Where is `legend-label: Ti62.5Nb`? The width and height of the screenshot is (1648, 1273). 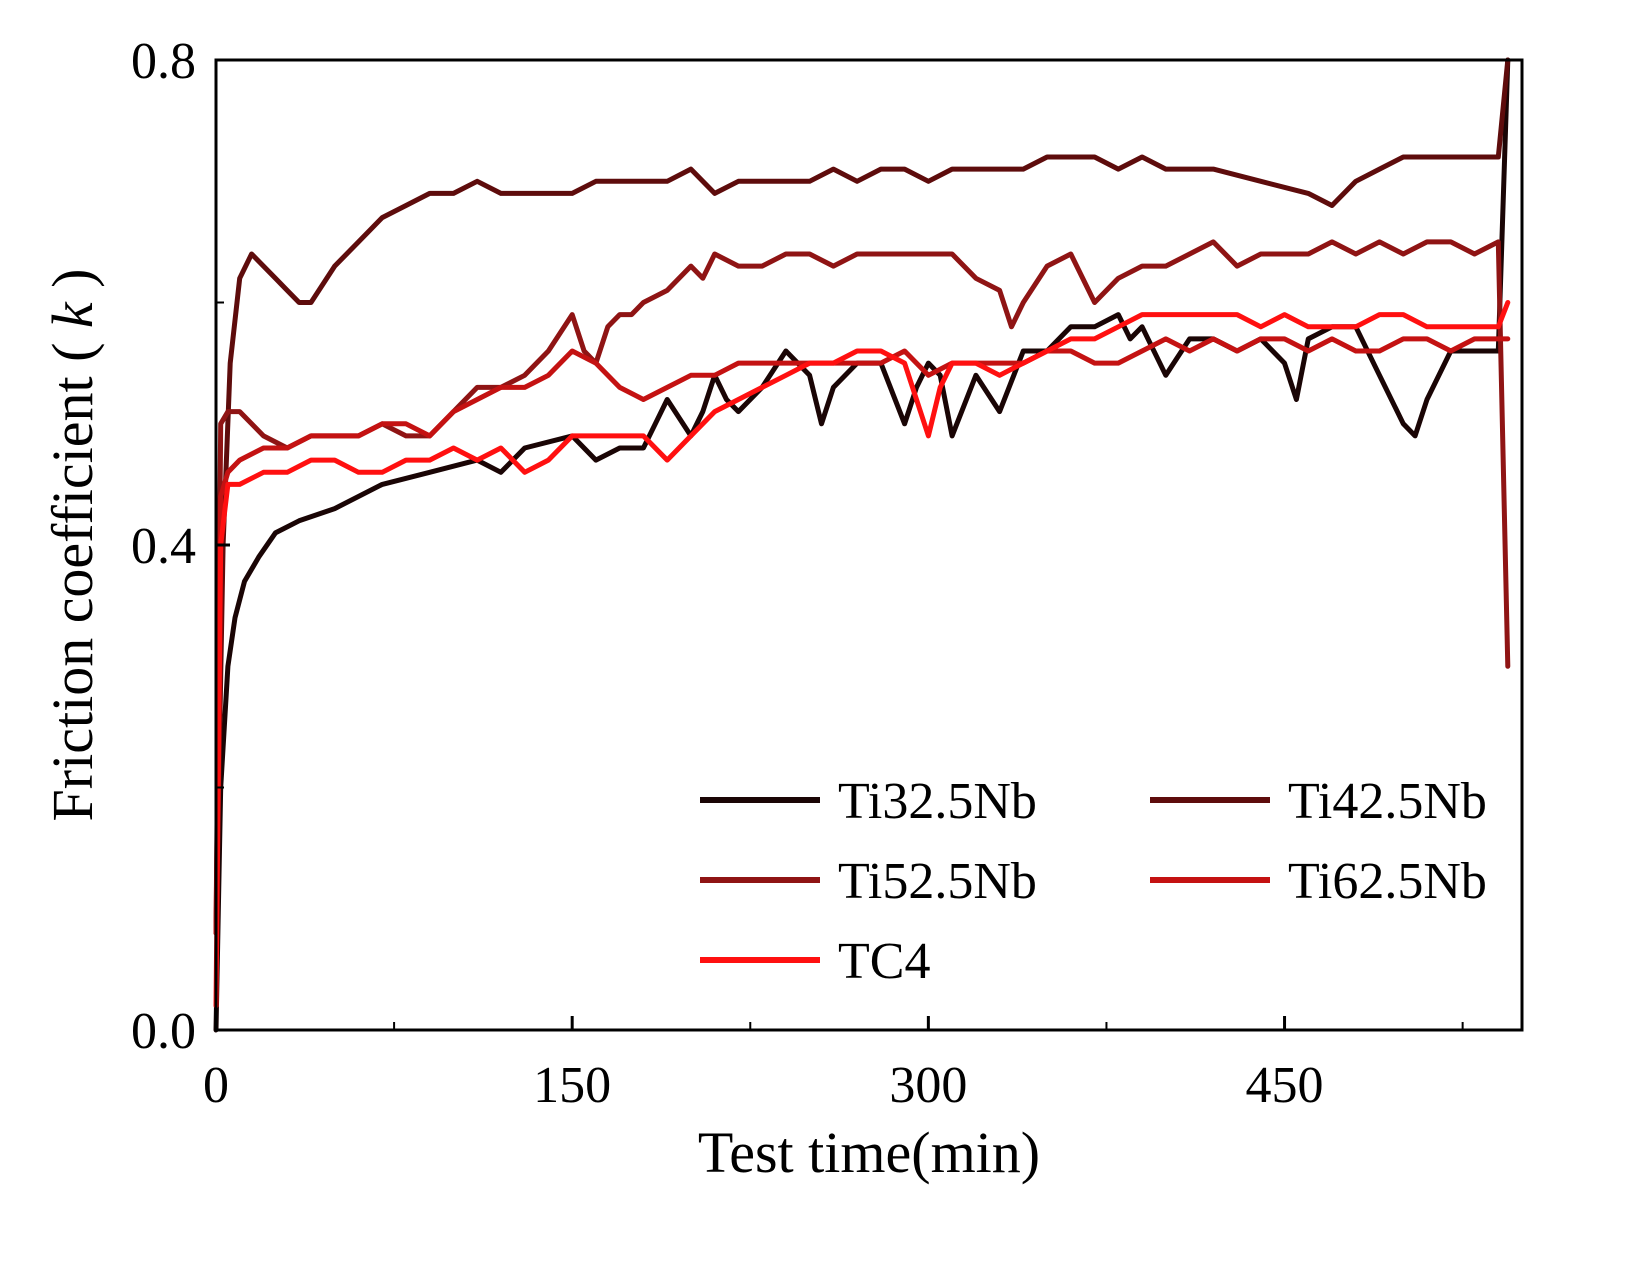
legend-label: Ti62.5Nb is located at coordinates (1387, 881).